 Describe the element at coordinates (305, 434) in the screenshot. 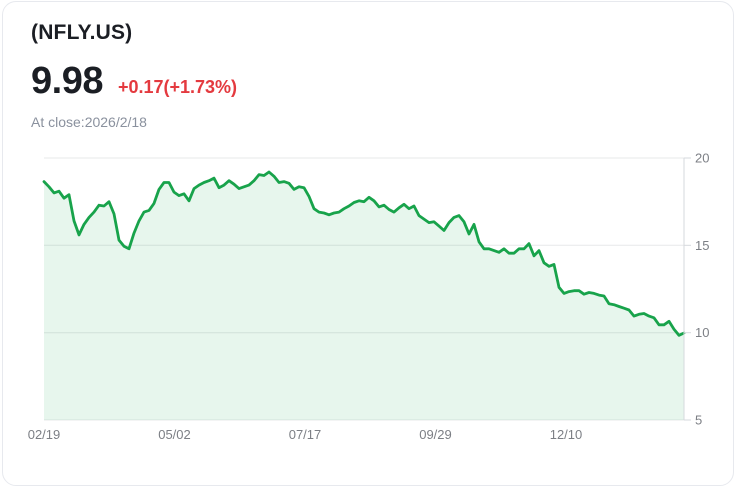

I see `x-axis-label: 07/17` at that location.